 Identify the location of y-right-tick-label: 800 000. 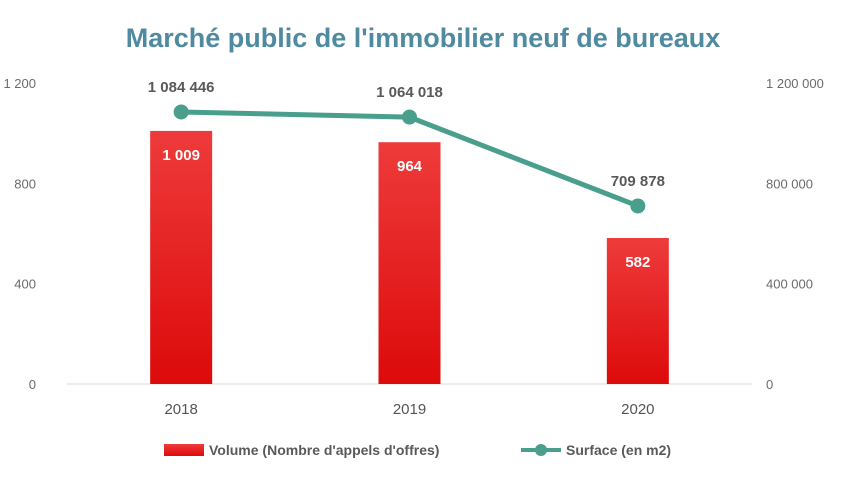
(789, 183).